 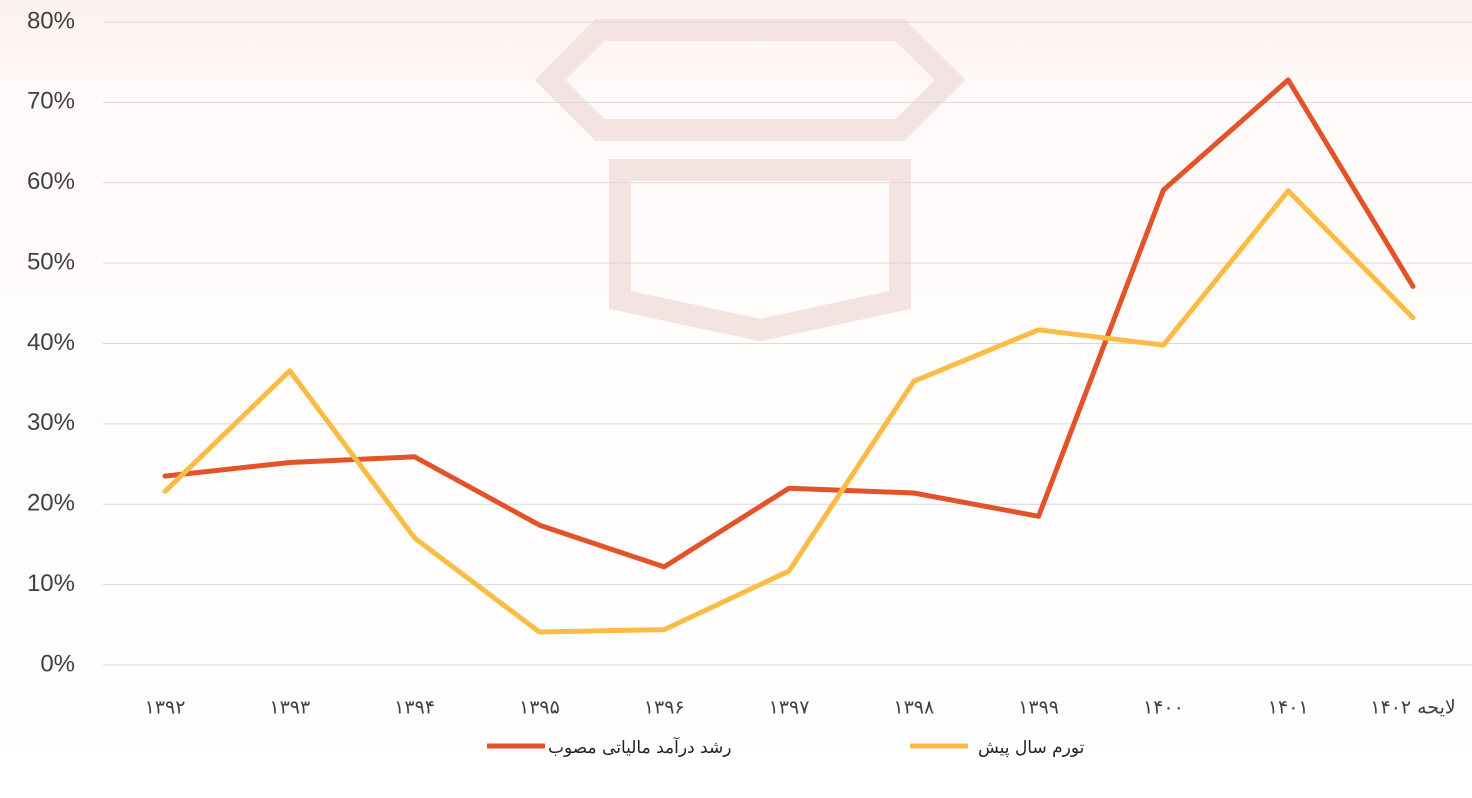 I want to click on x-tick-label: ۱۴۰۱, so click(x=1288, y=708).